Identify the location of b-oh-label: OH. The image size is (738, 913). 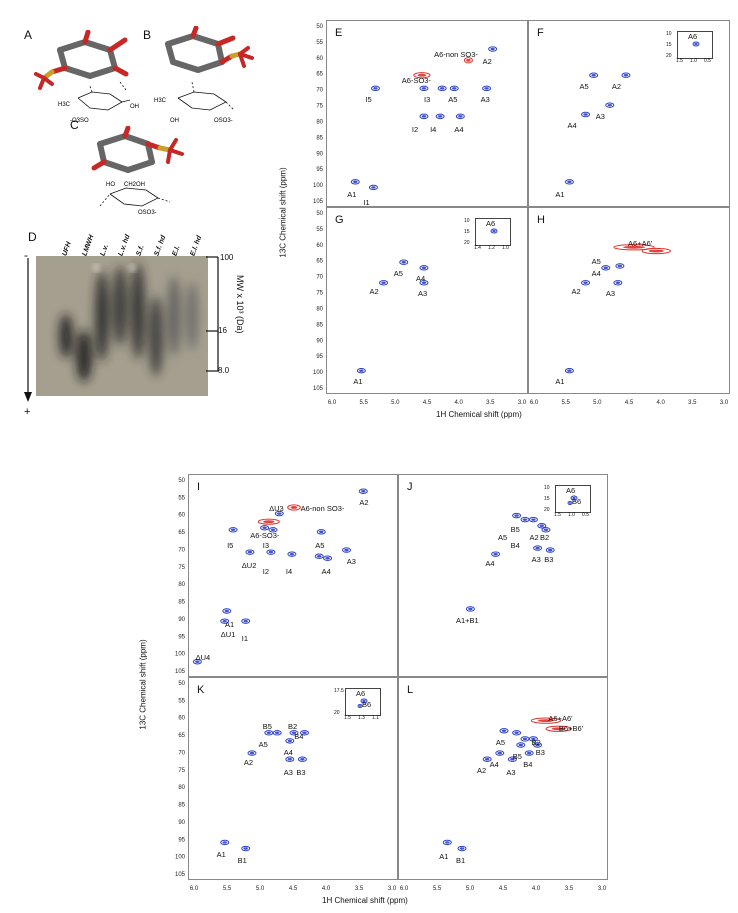
(174, 121).